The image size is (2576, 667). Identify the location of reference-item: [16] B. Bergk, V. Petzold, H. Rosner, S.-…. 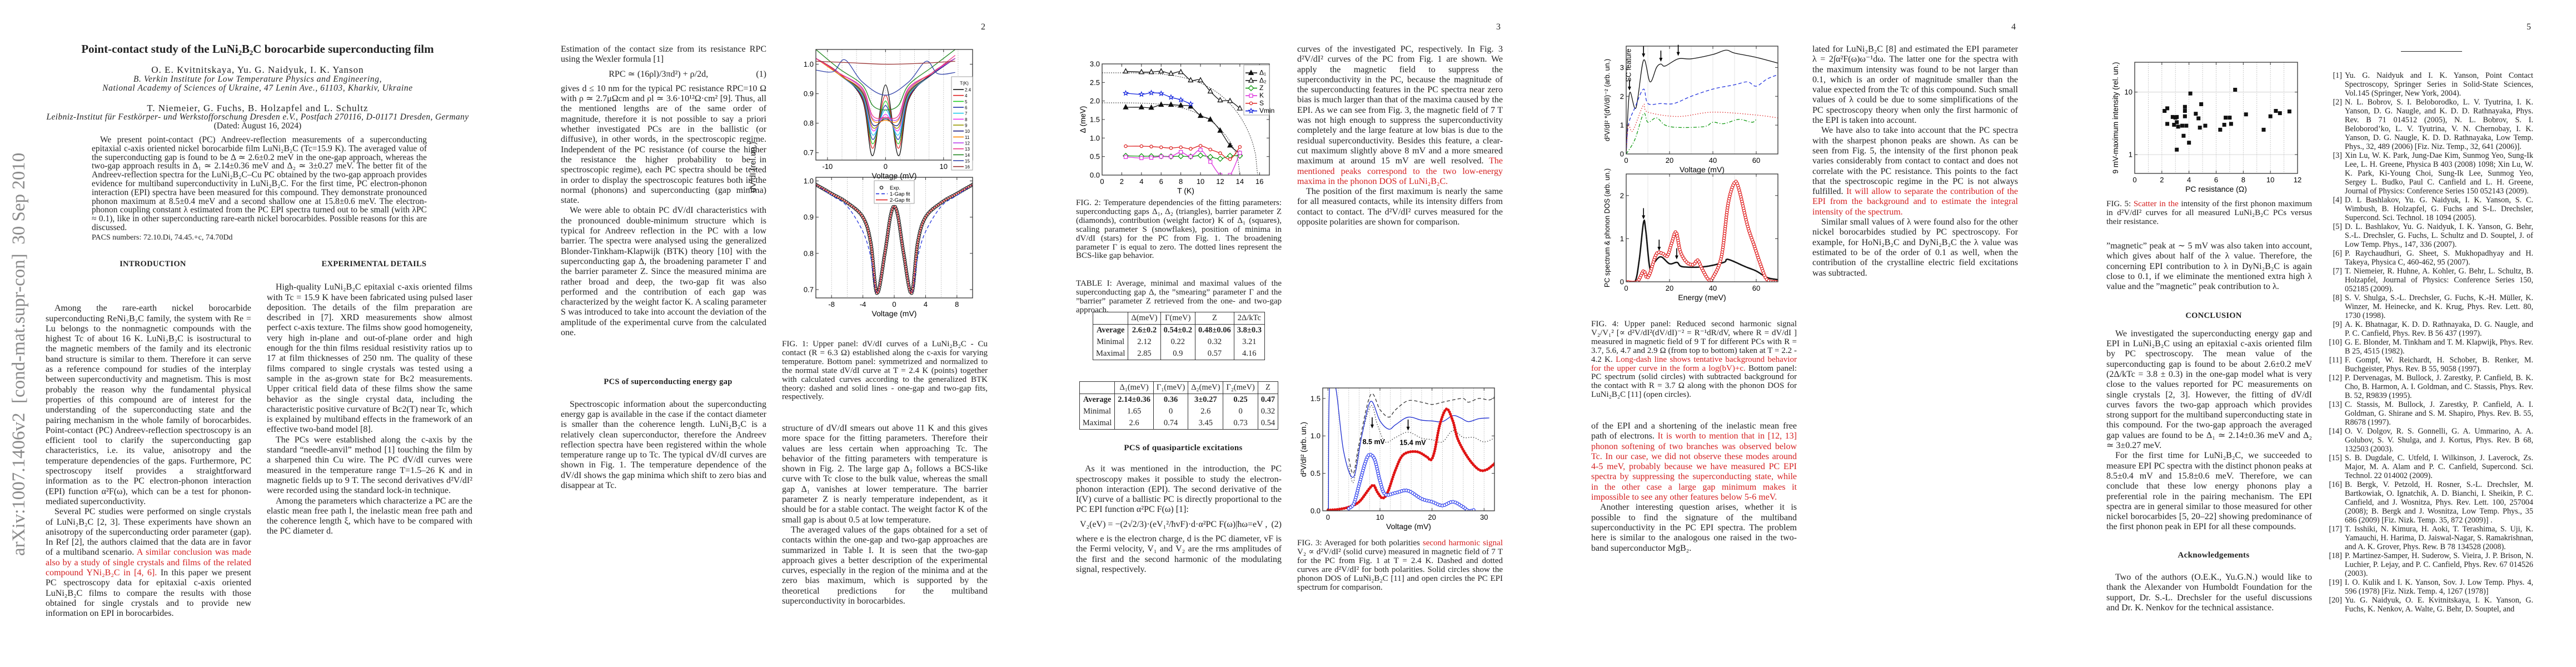
(2430, 502).